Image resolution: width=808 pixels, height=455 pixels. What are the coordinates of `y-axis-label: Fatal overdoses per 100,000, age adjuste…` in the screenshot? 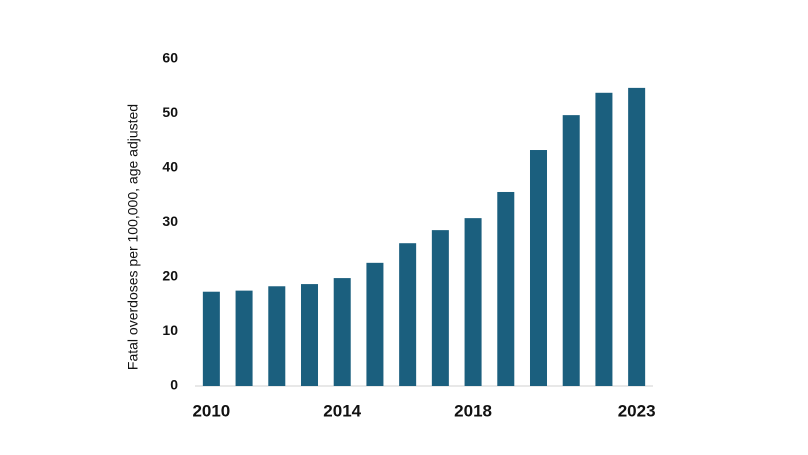 It's located at (133, 237).